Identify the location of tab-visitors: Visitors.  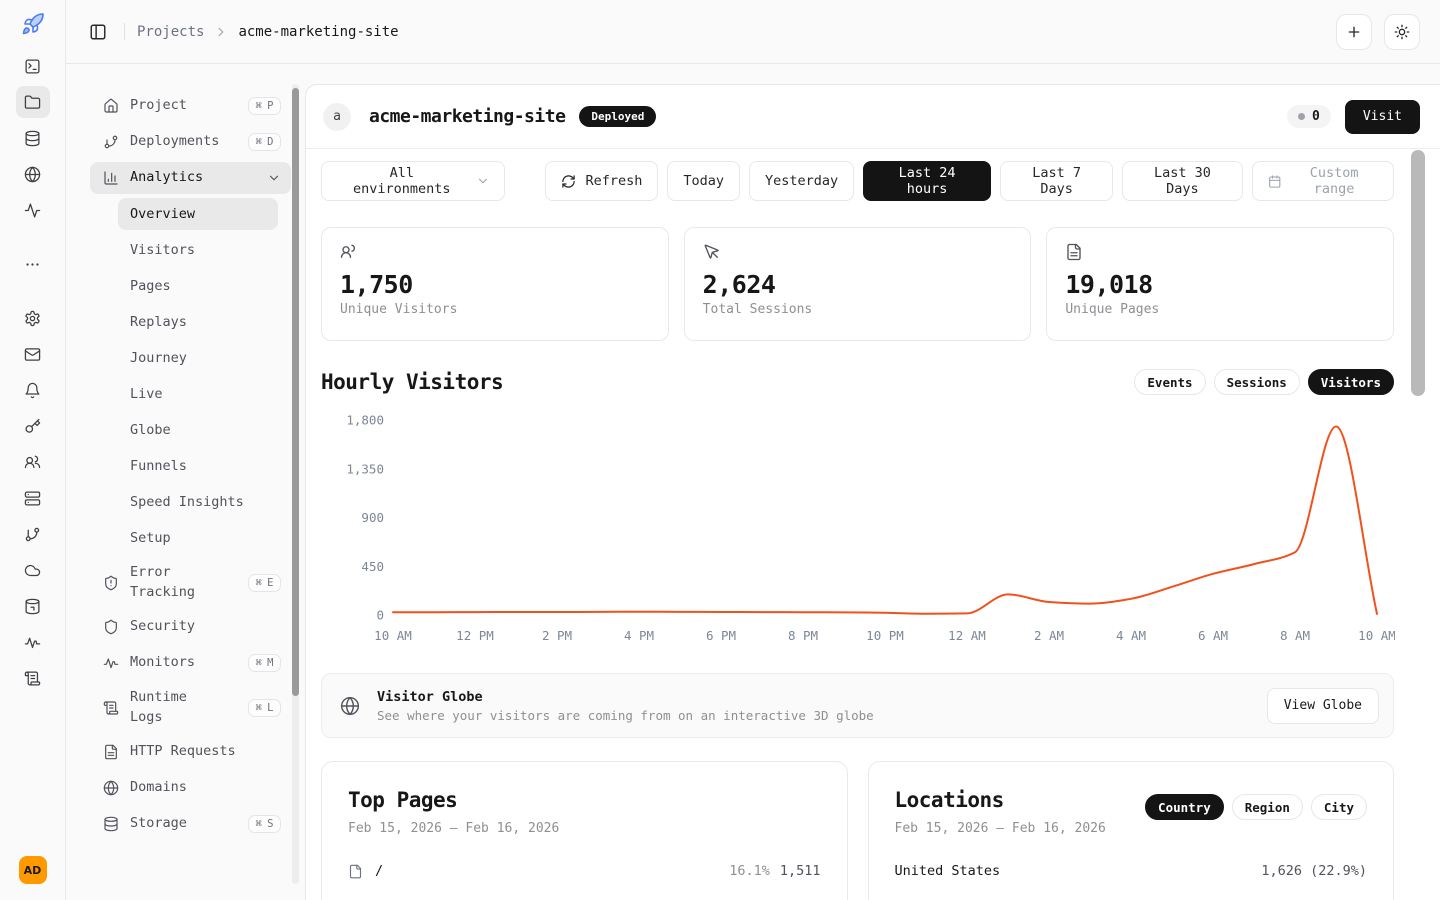
(1350, 382).